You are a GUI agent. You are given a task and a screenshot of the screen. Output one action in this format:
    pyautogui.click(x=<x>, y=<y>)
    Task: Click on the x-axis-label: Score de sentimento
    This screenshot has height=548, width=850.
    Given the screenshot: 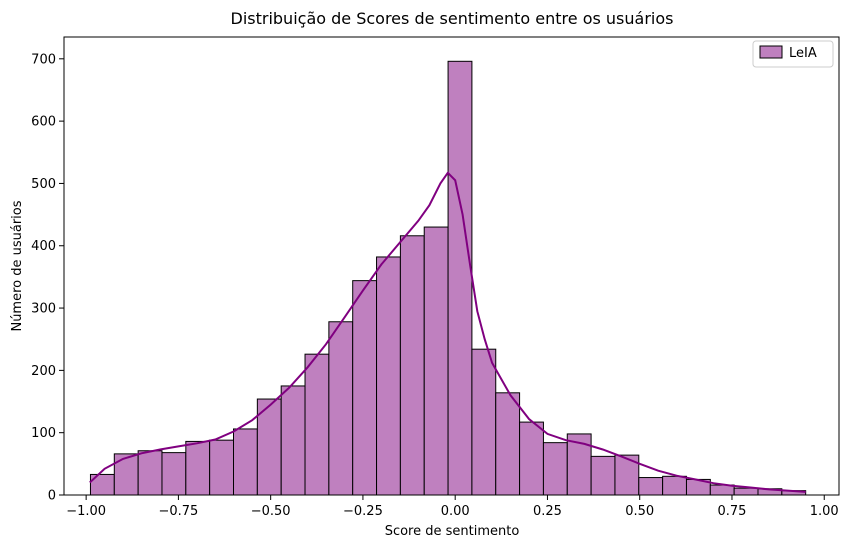 What is the action you would take?
    pyautogui.click(x=452, y=531)
    